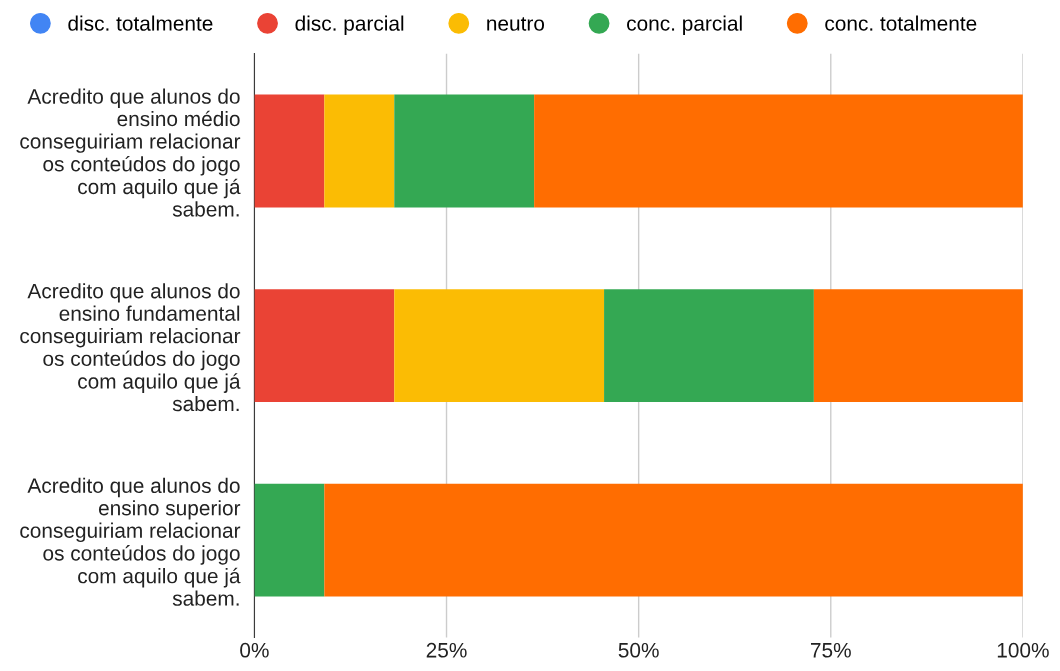 The image size is (1060, 671). Describe the element at coordinates (446, 650) in the screenshot. I see `x-tick-label: 25%` at that location.